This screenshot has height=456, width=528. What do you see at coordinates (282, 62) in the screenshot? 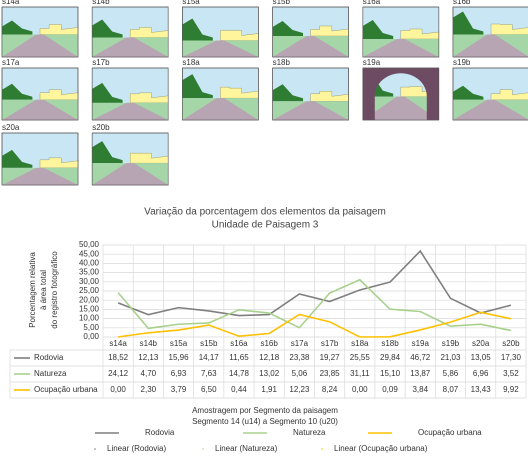
I see `thumbnail-label: s18b` at bounding box center [282, 62].